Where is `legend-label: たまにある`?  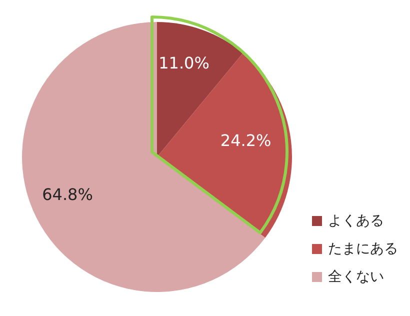 legend-label: たまにある is located at coordinates (363, 249).